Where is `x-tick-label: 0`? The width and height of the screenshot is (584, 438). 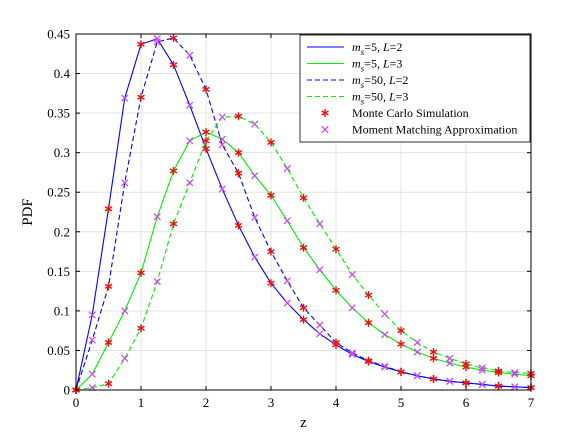
x-tick-label: 0 is located at coordinates (76, 402).